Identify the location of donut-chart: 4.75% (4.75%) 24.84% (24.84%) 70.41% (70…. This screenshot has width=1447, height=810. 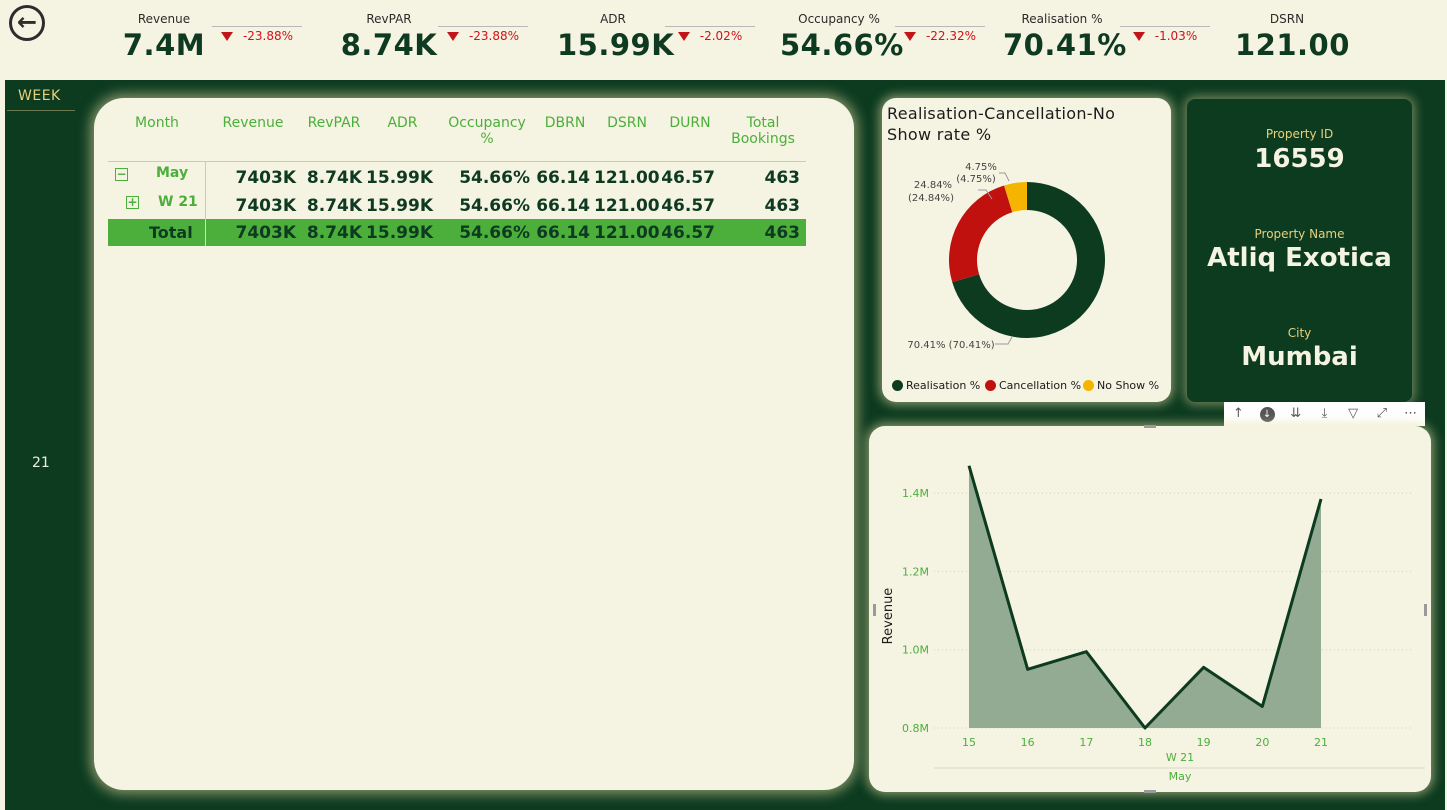
(1006, 256).